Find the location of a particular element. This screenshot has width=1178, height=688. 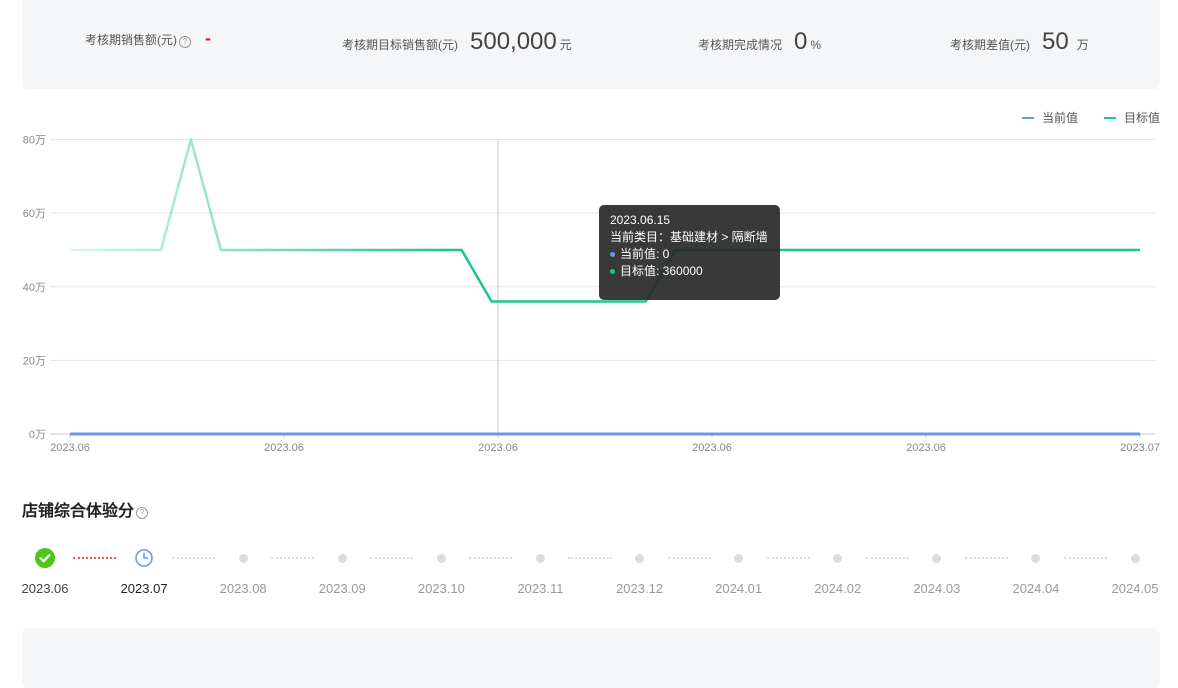

timeline-item: 2024.01 is located at coordinates (739, 568).